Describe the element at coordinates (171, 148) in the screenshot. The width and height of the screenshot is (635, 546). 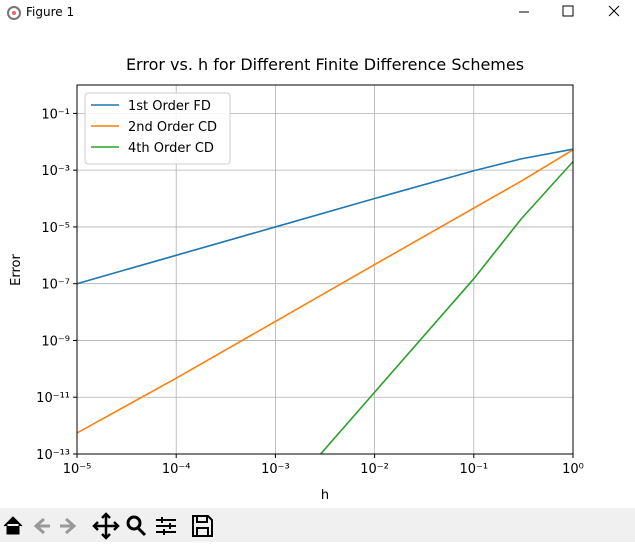
I see `legend-label: 4th Order CD` at that location.